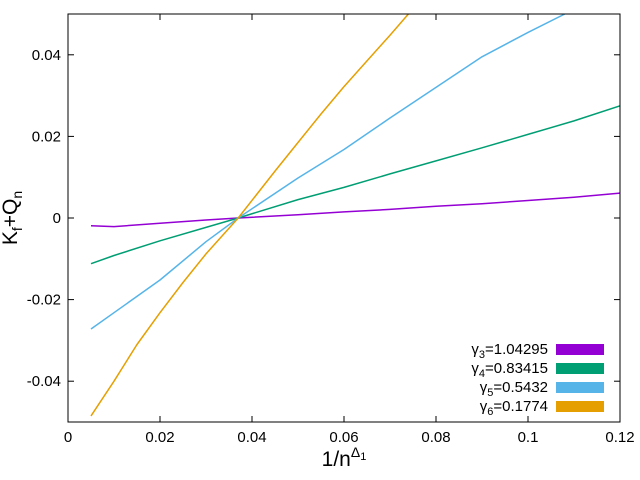  Describe the element at coordinates (435, 437) in the screenshot. I see `x-tick-label: 0.08` at that location.